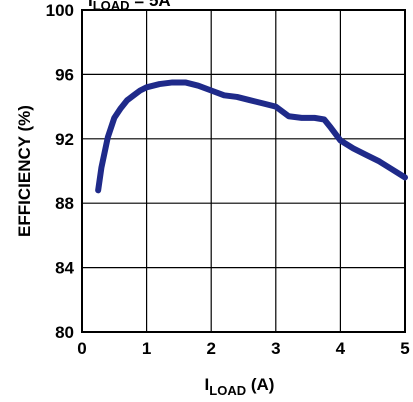  Describe the element at coordinates (210, 348) in the screenshot. I see `x-tick-label-2: 2` at that location.